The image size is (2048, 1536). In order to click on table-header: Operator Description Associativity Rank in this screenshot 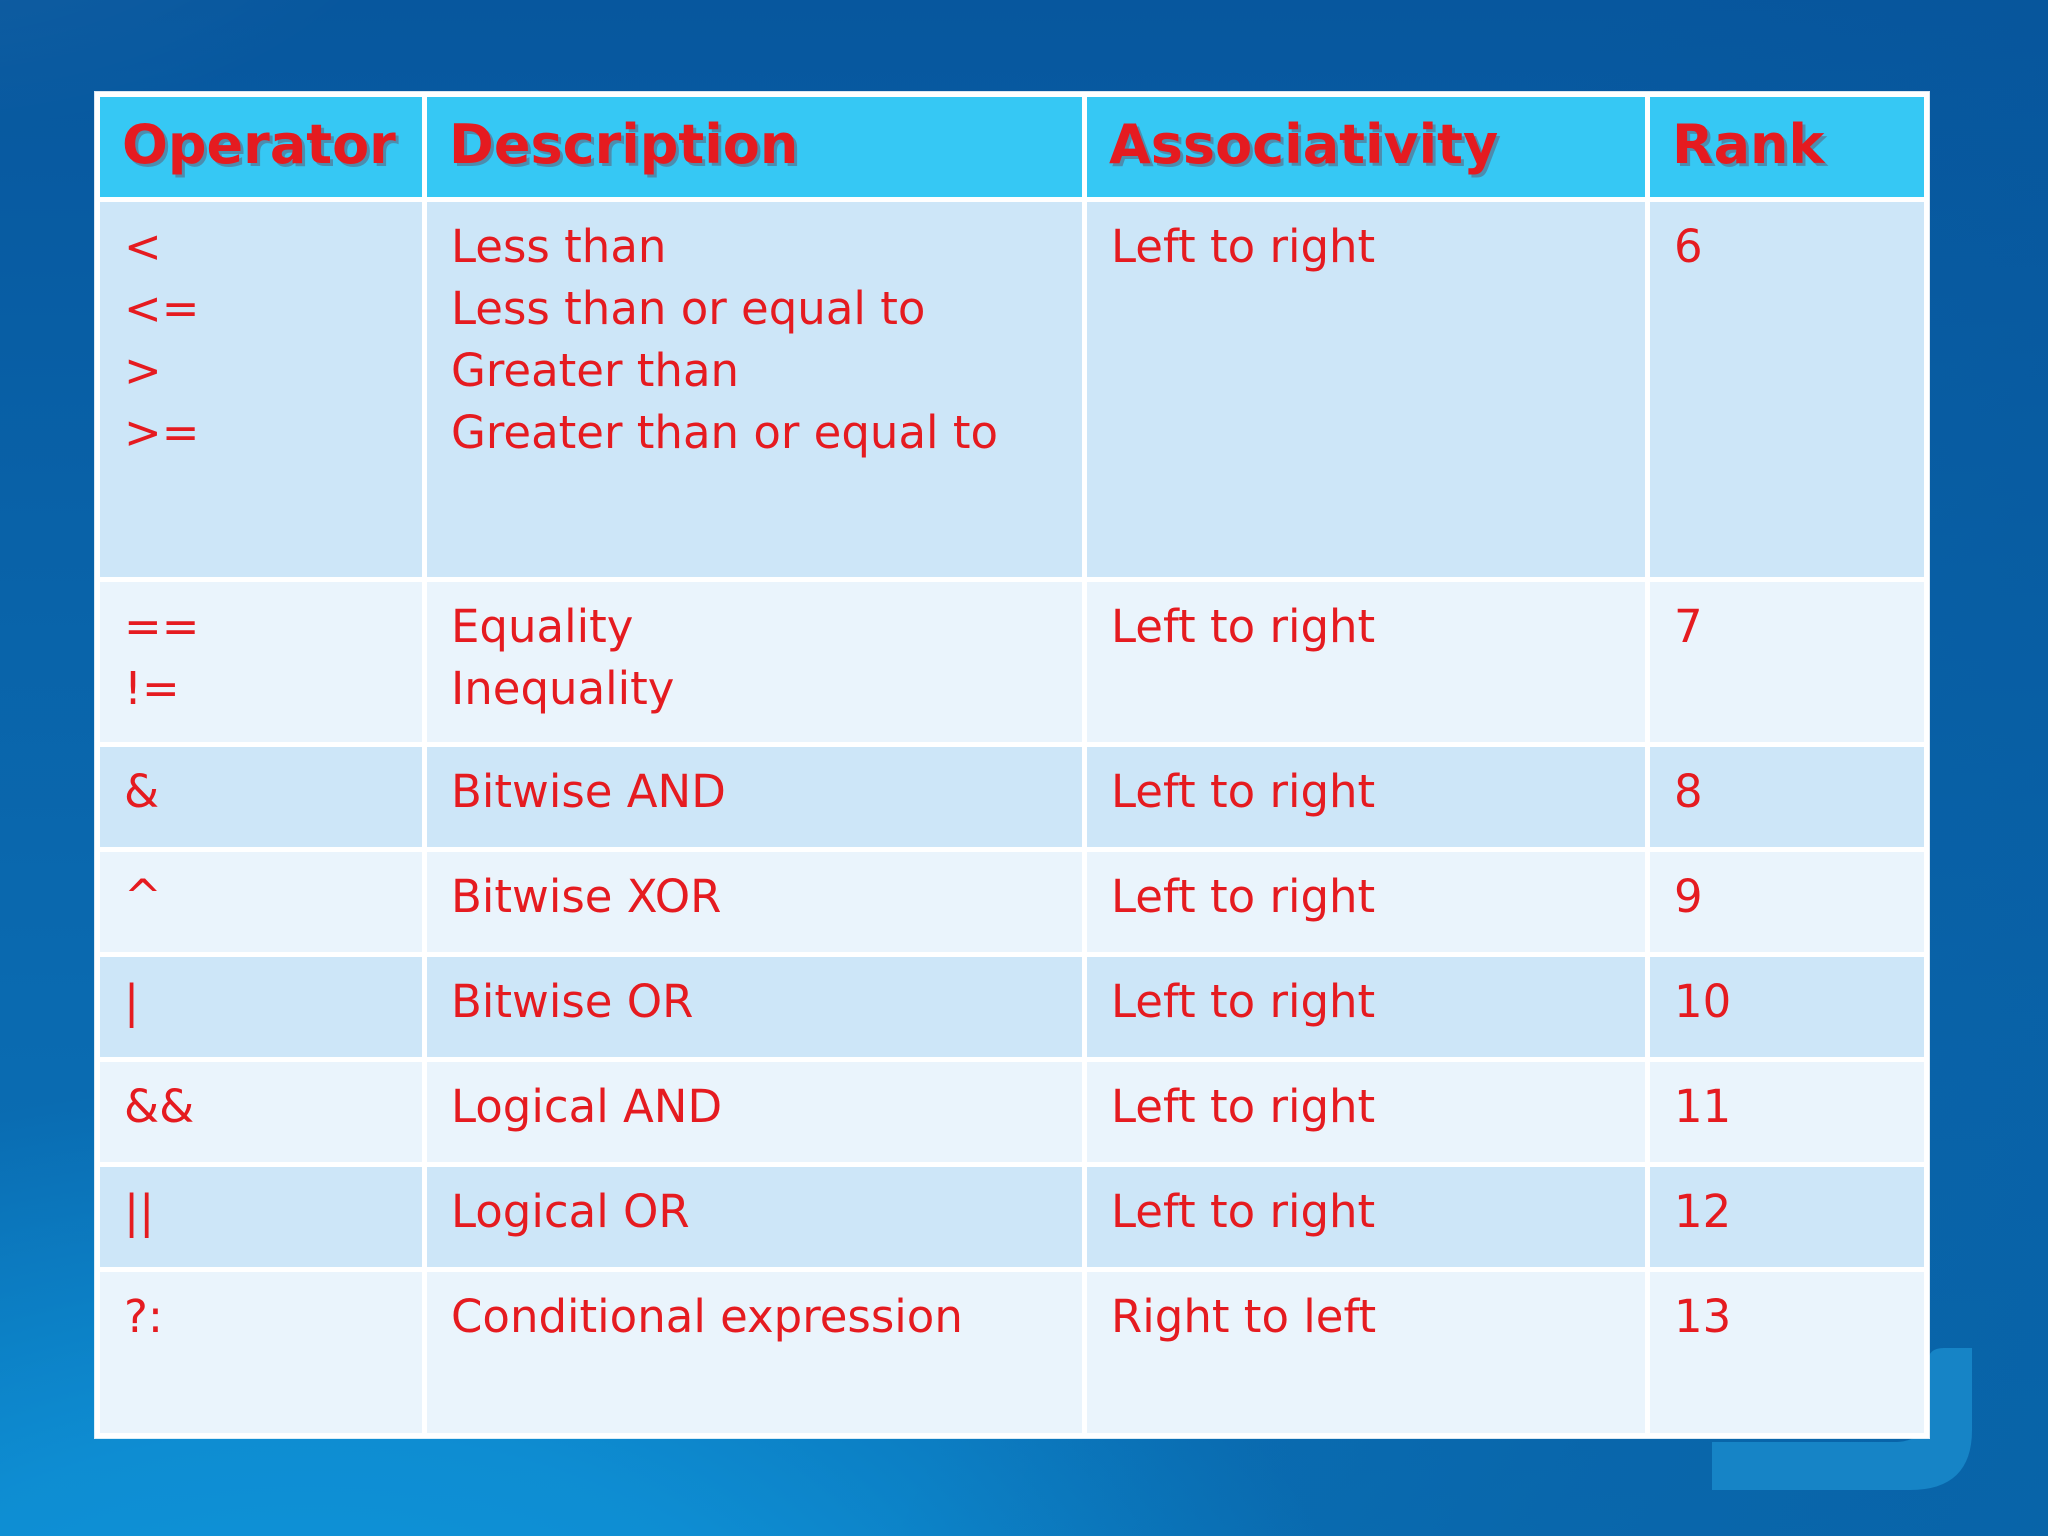, I will do `click(1012, 147)`.